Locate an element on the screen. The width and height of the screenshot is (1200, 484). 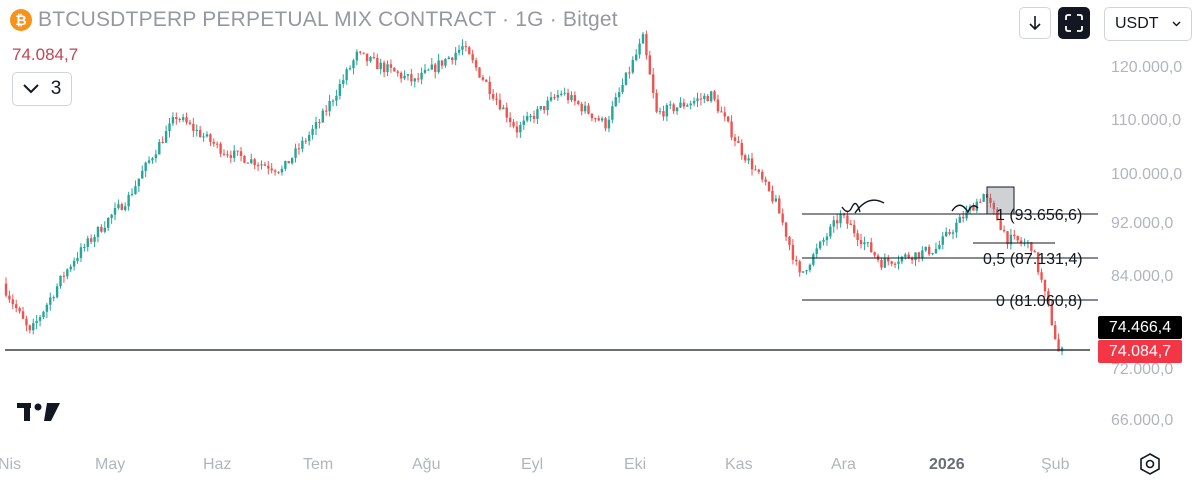
x-tick-label: Eyl is located at coordinates (532, 464).